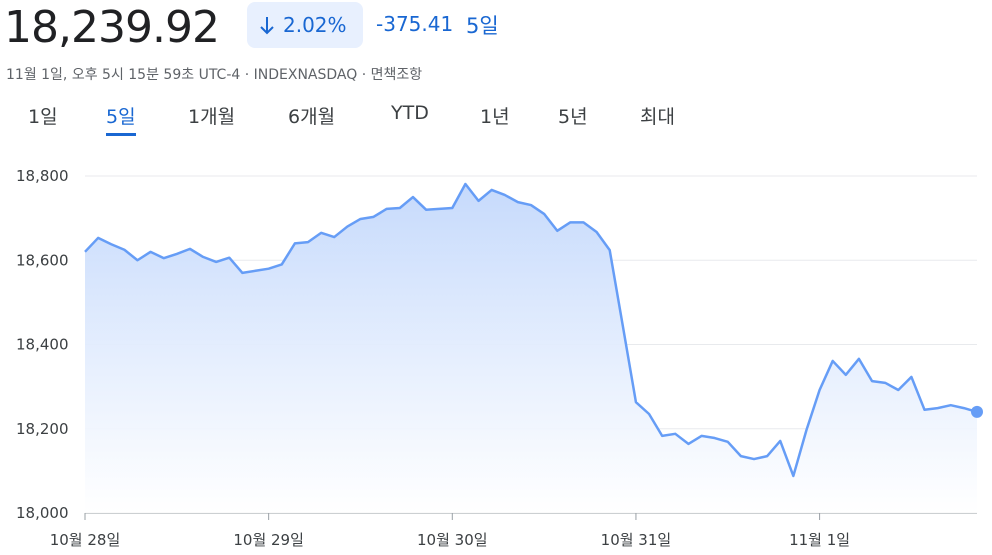 The image size is (992, 555). Describe the element at coordinates (42, 260) in the screenshot. I see `y-tick-label: 18,600` at that location.